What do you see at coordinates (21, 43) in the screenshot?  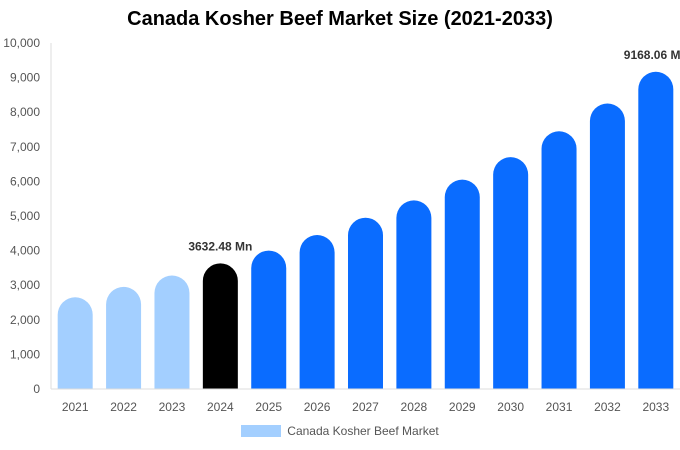 I see `y-tick-label: 10,000` at bounding box center [21, 43].